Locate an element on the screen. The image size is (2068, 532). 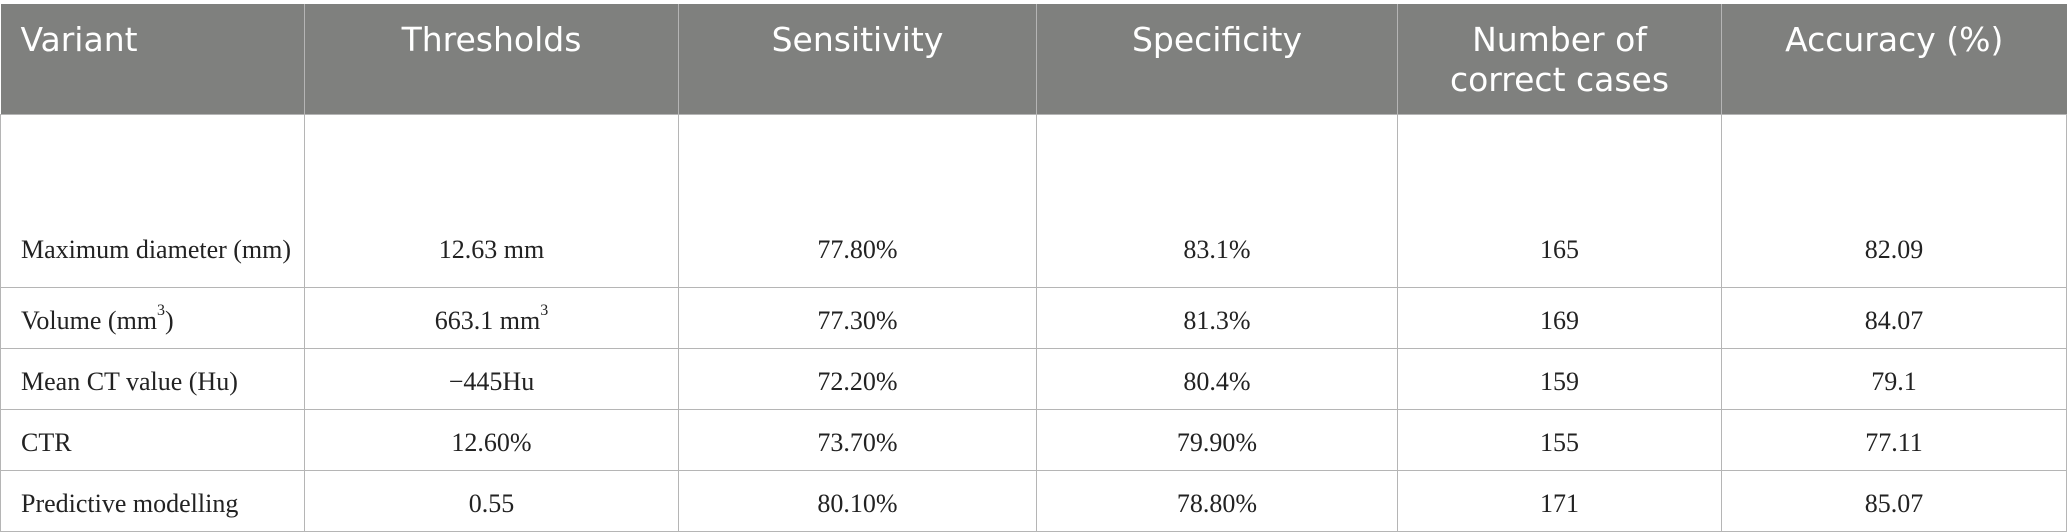
cell-threshold: −445Hu is located at coordinates (491, 378).